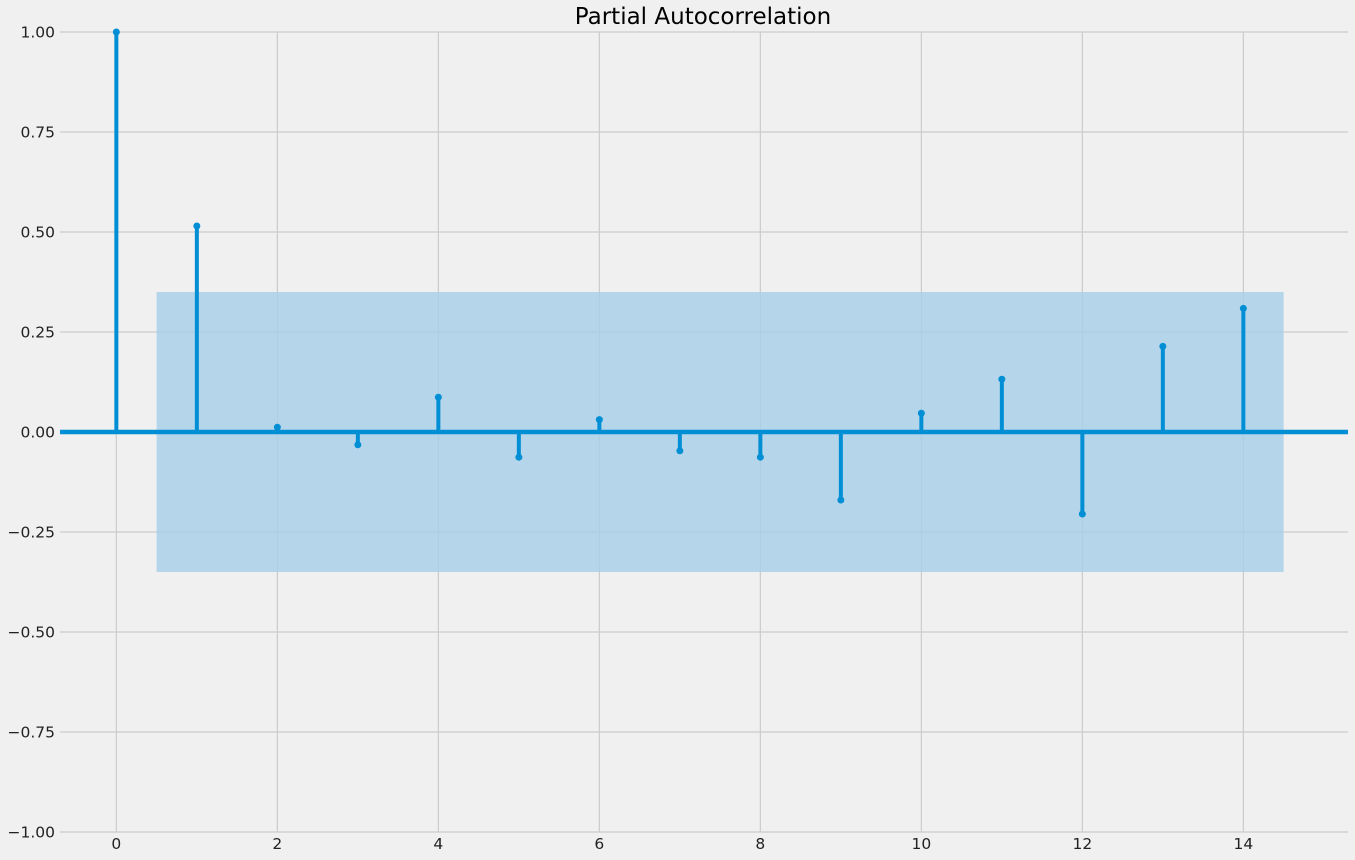 The image size is (1355, 860). I want to click on y-tick-label: −0.50, so click(32, 633).